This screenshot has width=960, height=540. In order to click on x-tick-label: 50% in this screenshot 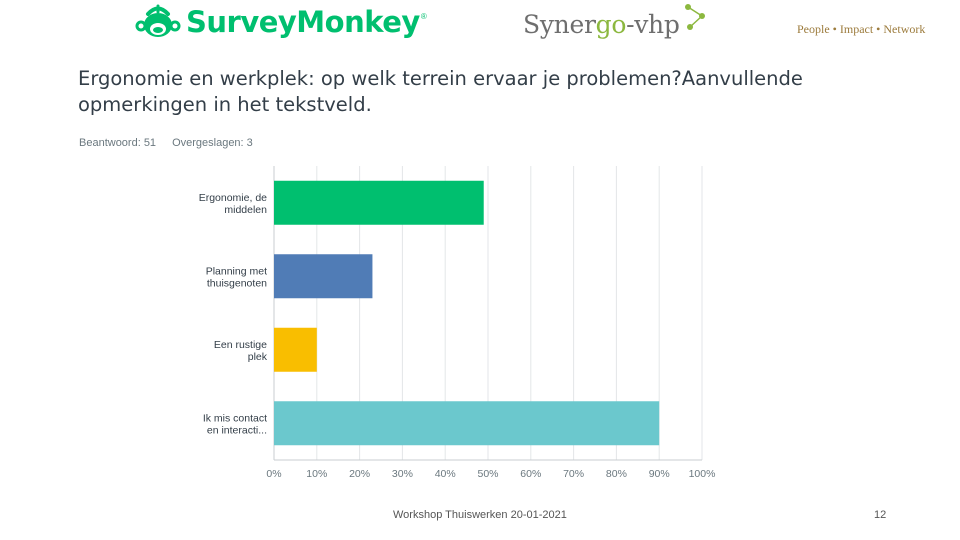, I will do `click(487, 474)`.